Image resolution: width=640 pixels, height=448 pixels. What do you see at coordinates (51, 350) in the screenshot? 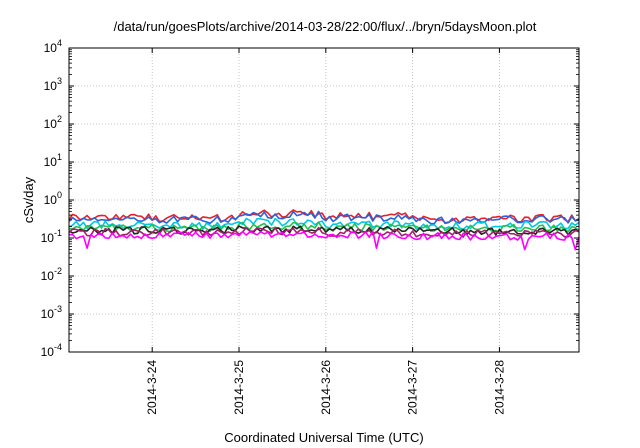
I see `y-tick-label: 10⁻⁴` at bounding box center [51, 350].